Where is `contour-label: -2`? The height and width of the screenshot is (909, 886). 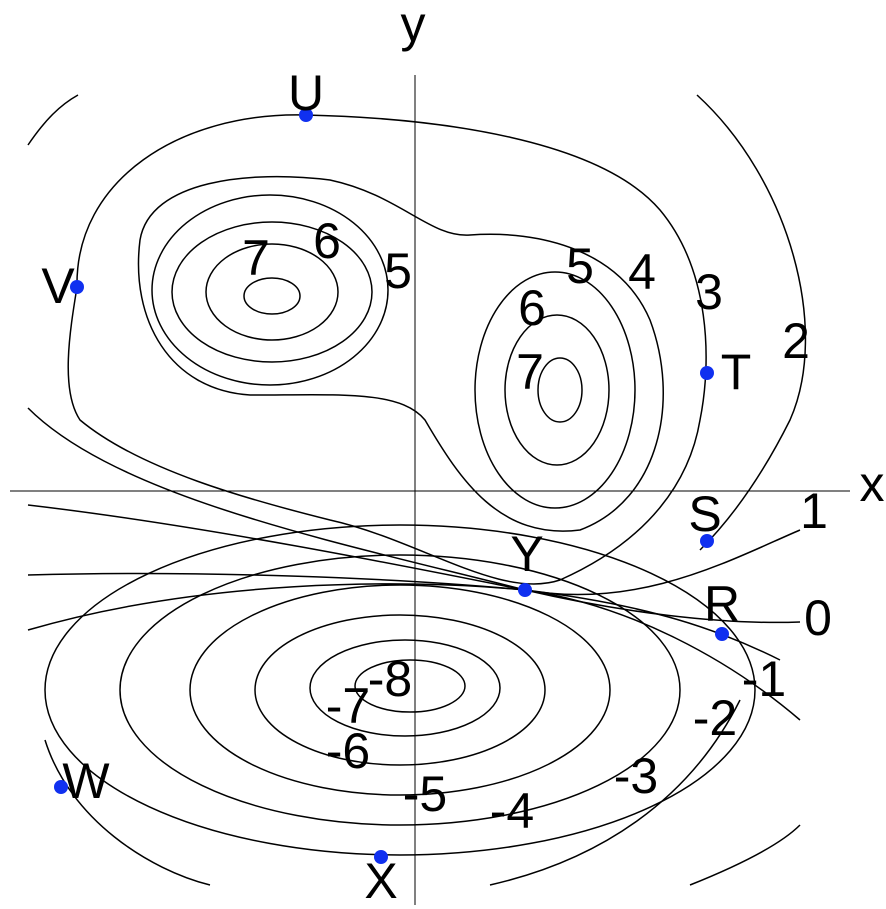 contour-label: -2 is located at coordinates (715, 718).